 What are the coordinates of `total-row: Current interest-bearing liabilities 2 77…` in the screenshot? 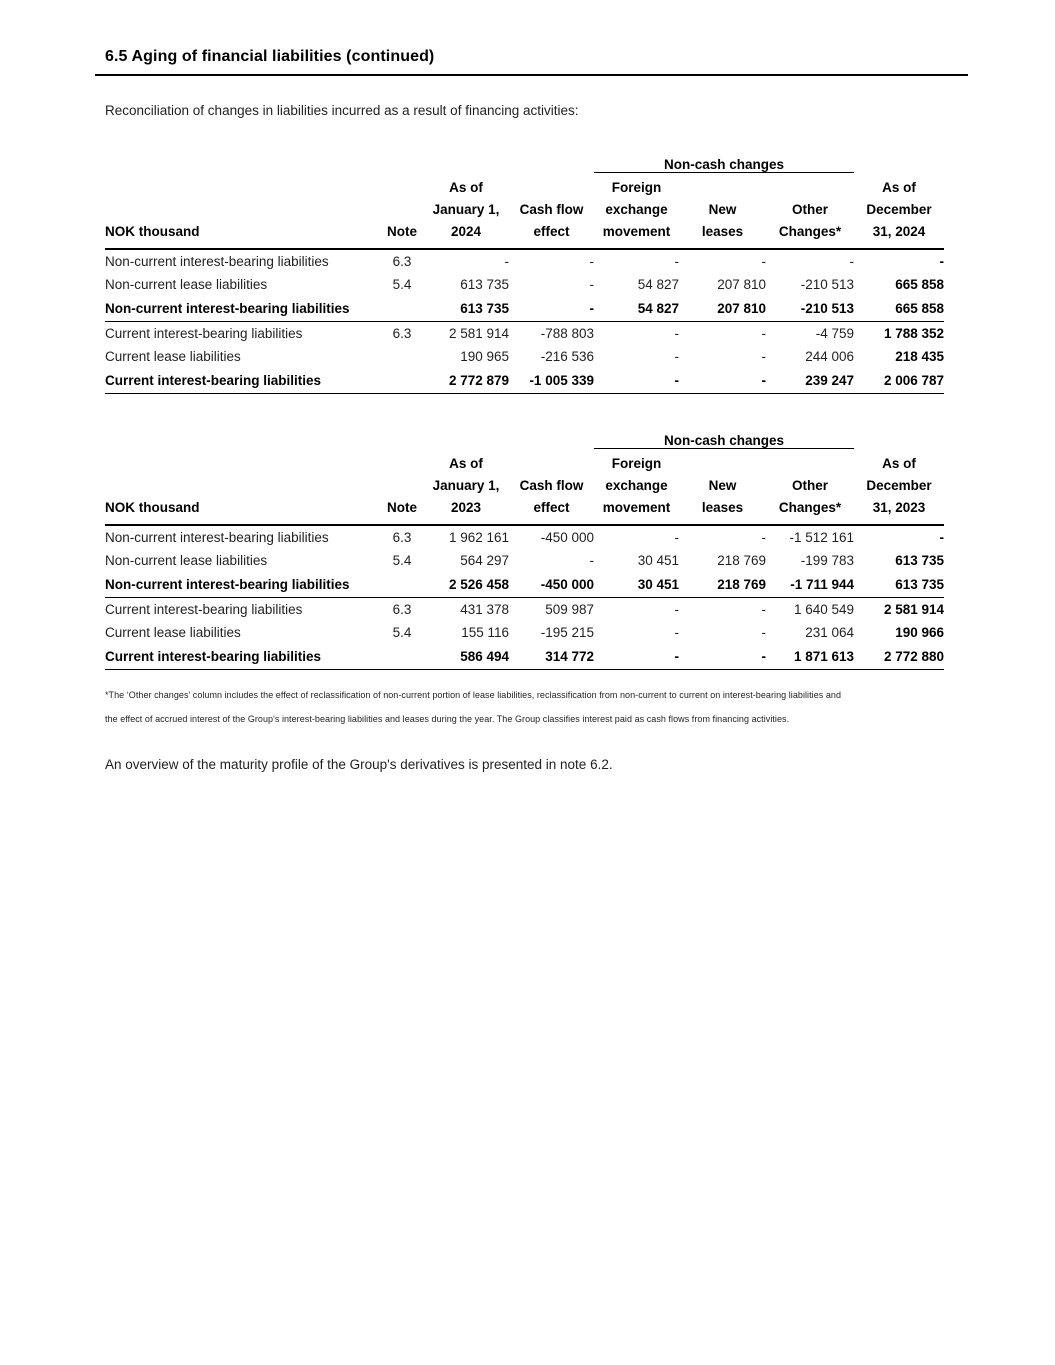 It's located at (525, 381).